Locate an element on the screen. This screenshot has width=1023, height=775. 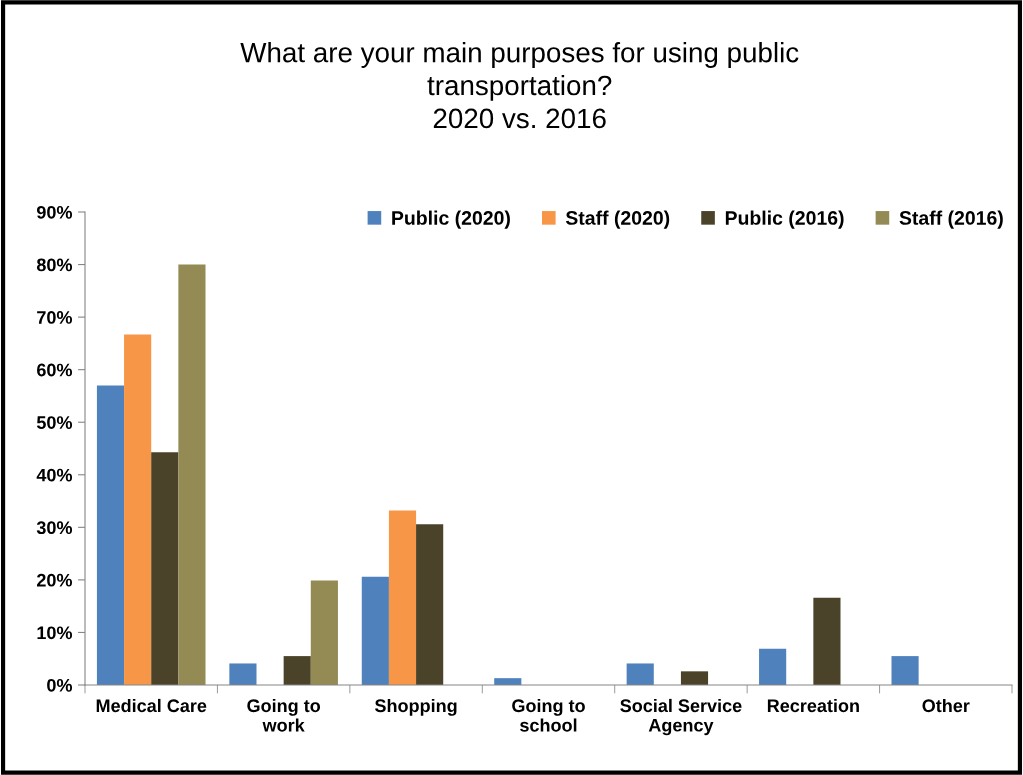
x-tick-label: Going to school is located at coordinates (548, 715).